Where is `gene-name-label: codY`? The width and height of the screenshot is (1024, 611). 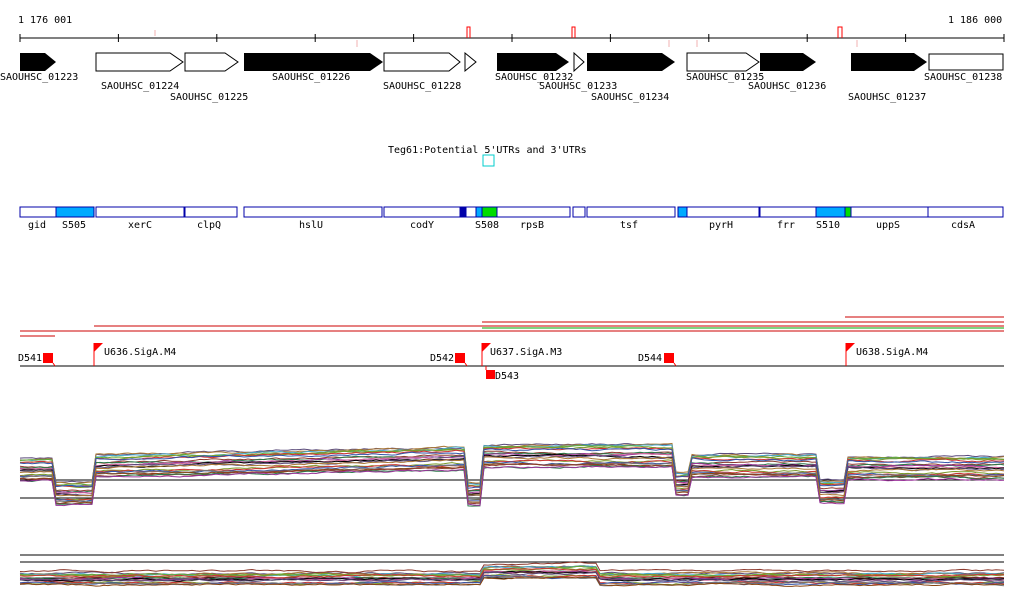
gene-name-label: codY is located at coordinates (422, 225).